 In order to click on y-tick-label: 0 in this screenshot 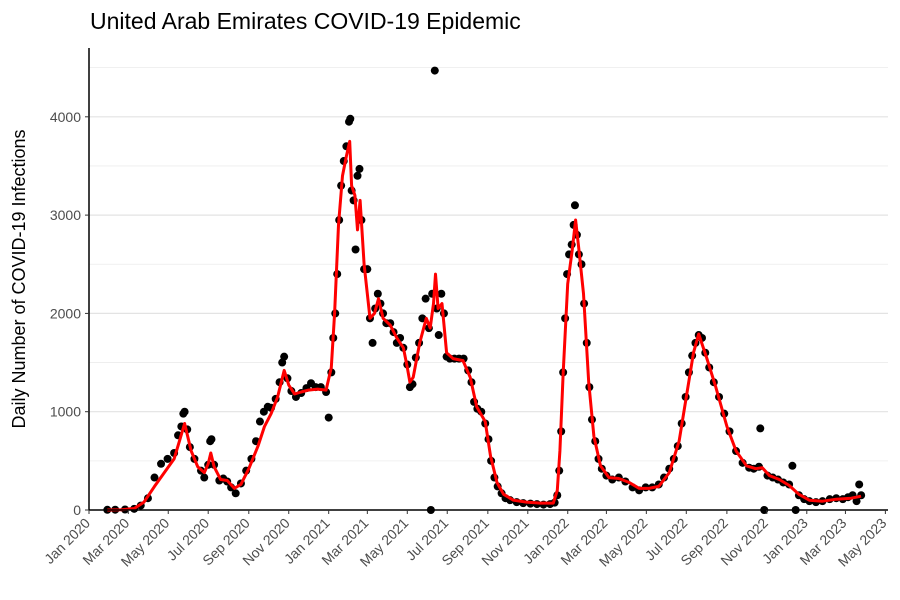, I will do `click(77, 510)`.